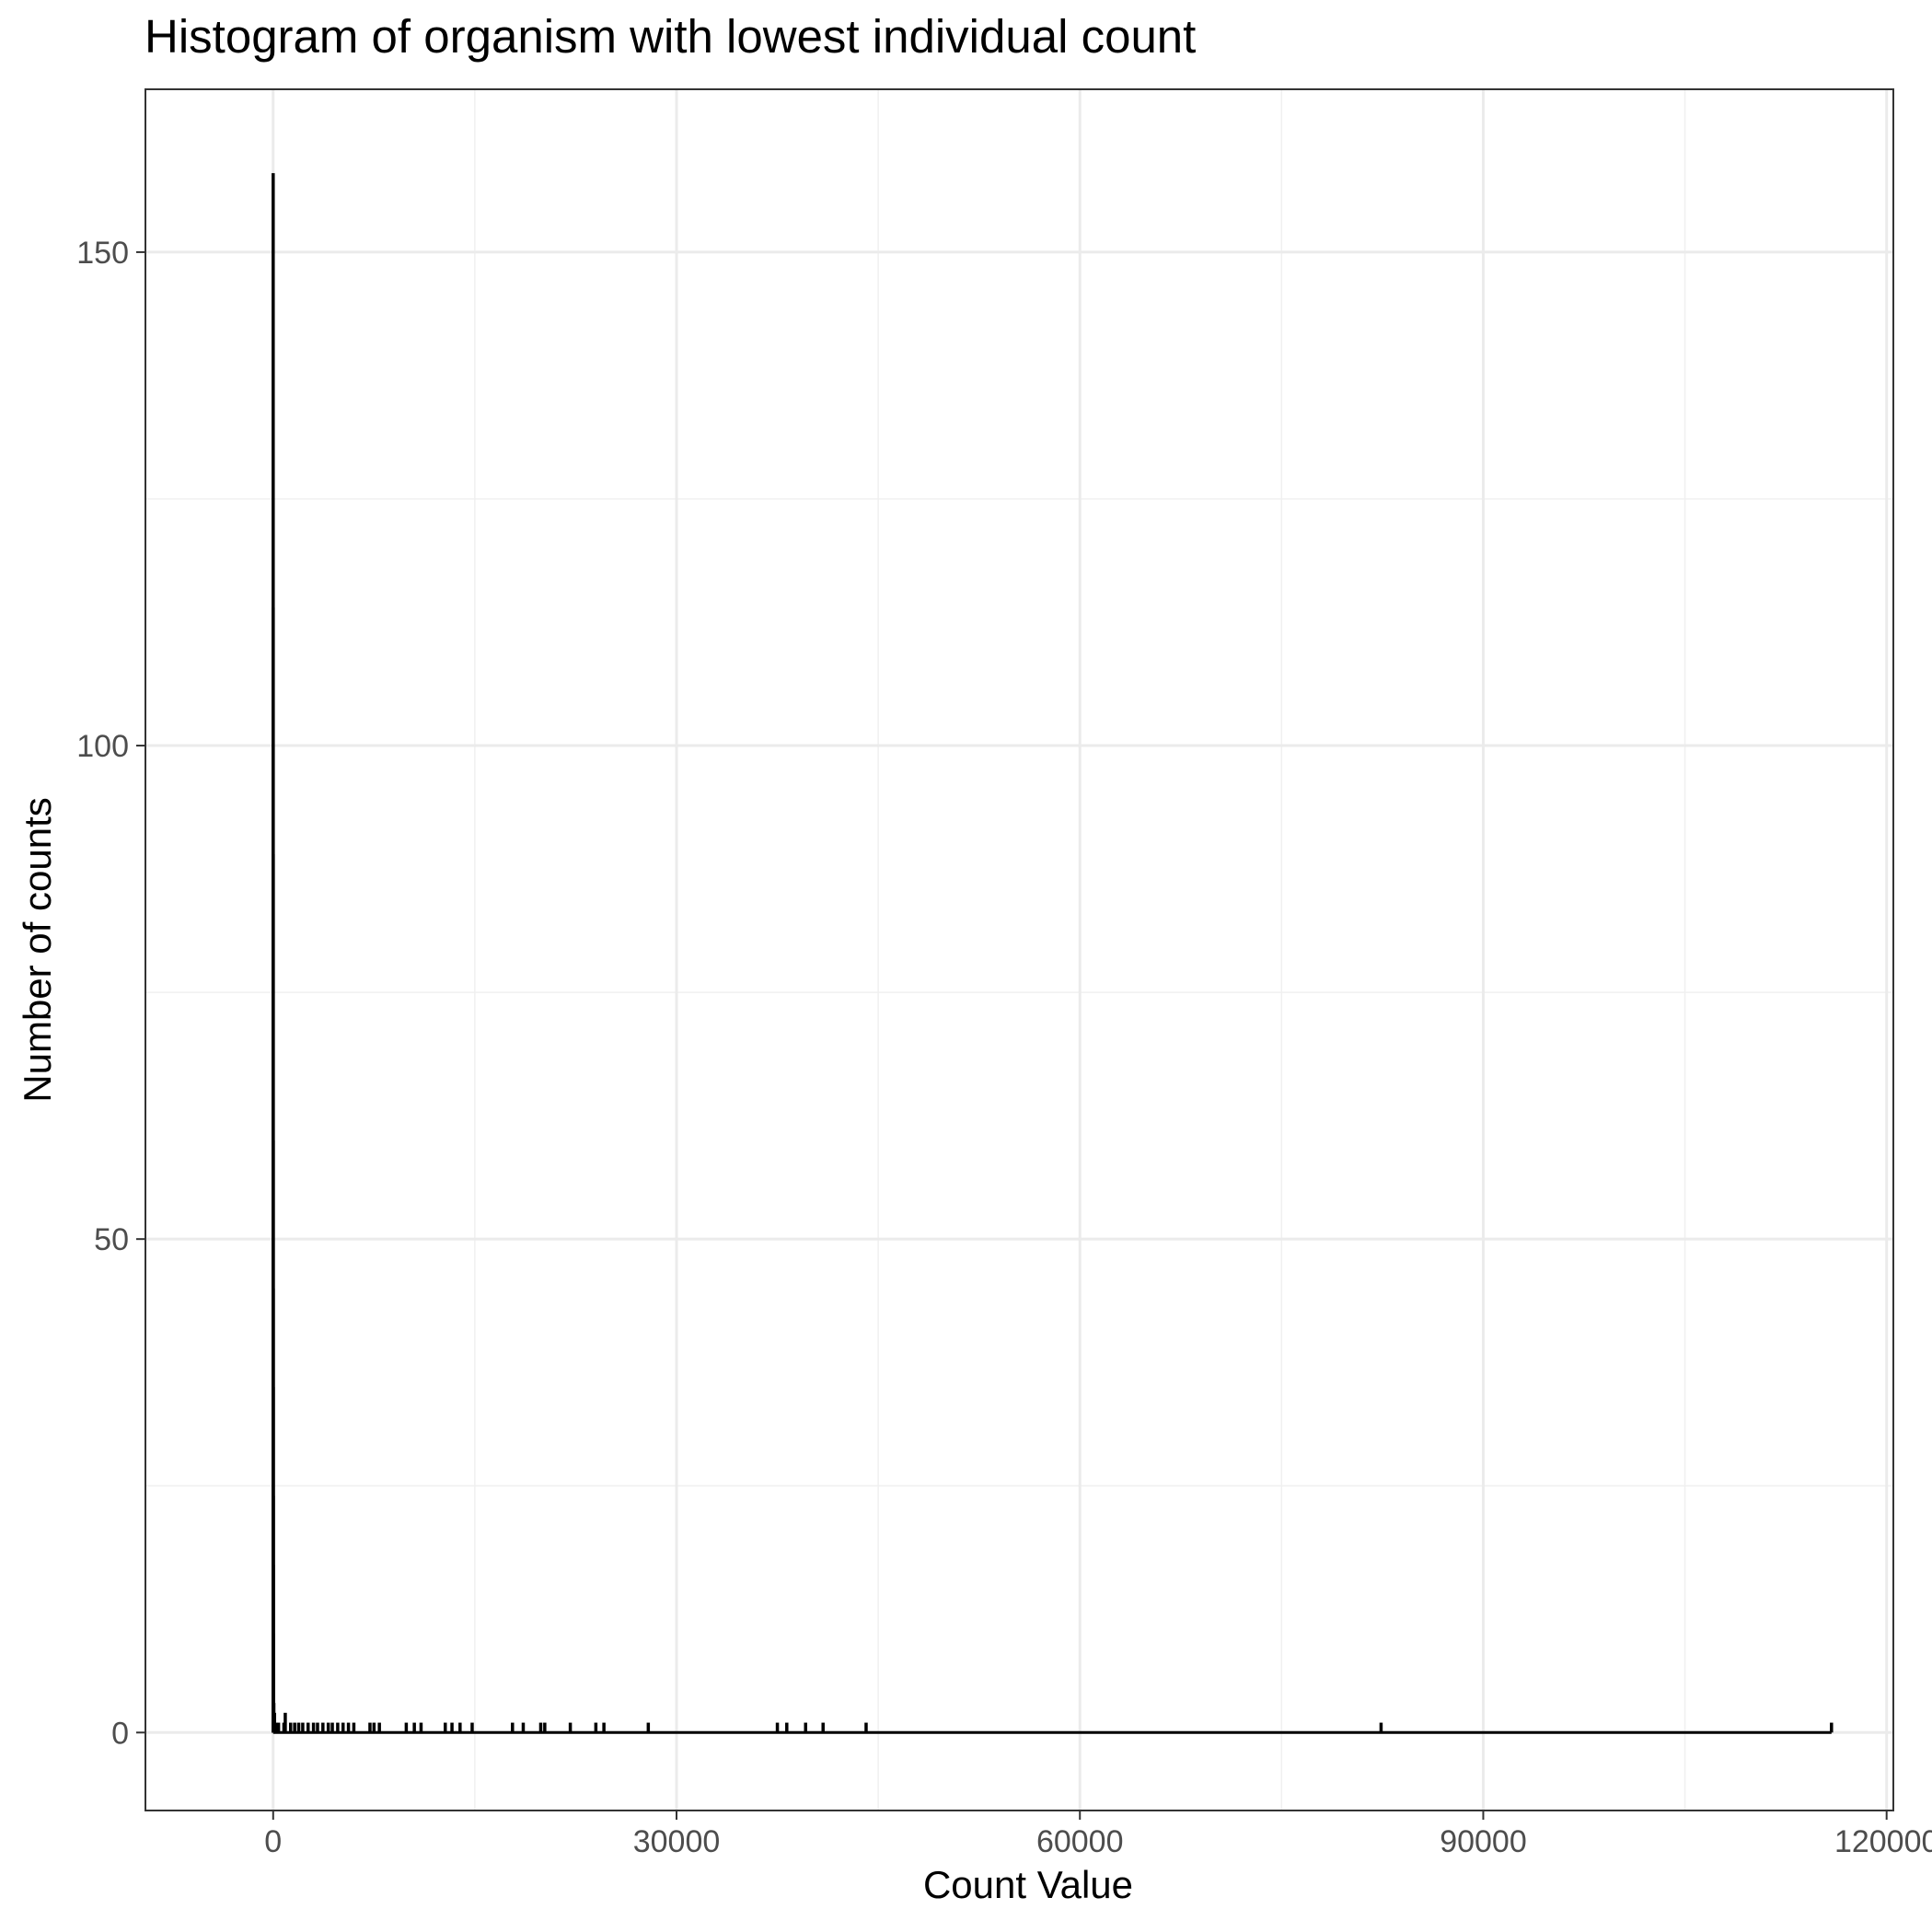 The image size is (1932, 1932). What do you see at coordinates (273, 1842) in the screenshot?
I see `x-tick-label: 0` at bounding box center [273, 1842].